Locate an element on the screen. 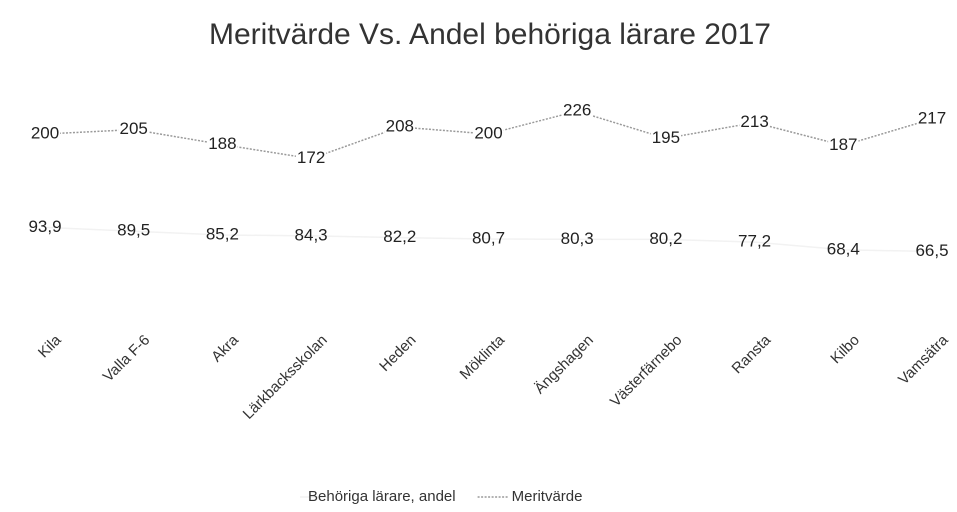 The width and height of the screenshot is (957, 512). data-label: 217 is located at coordinates (932, 118).